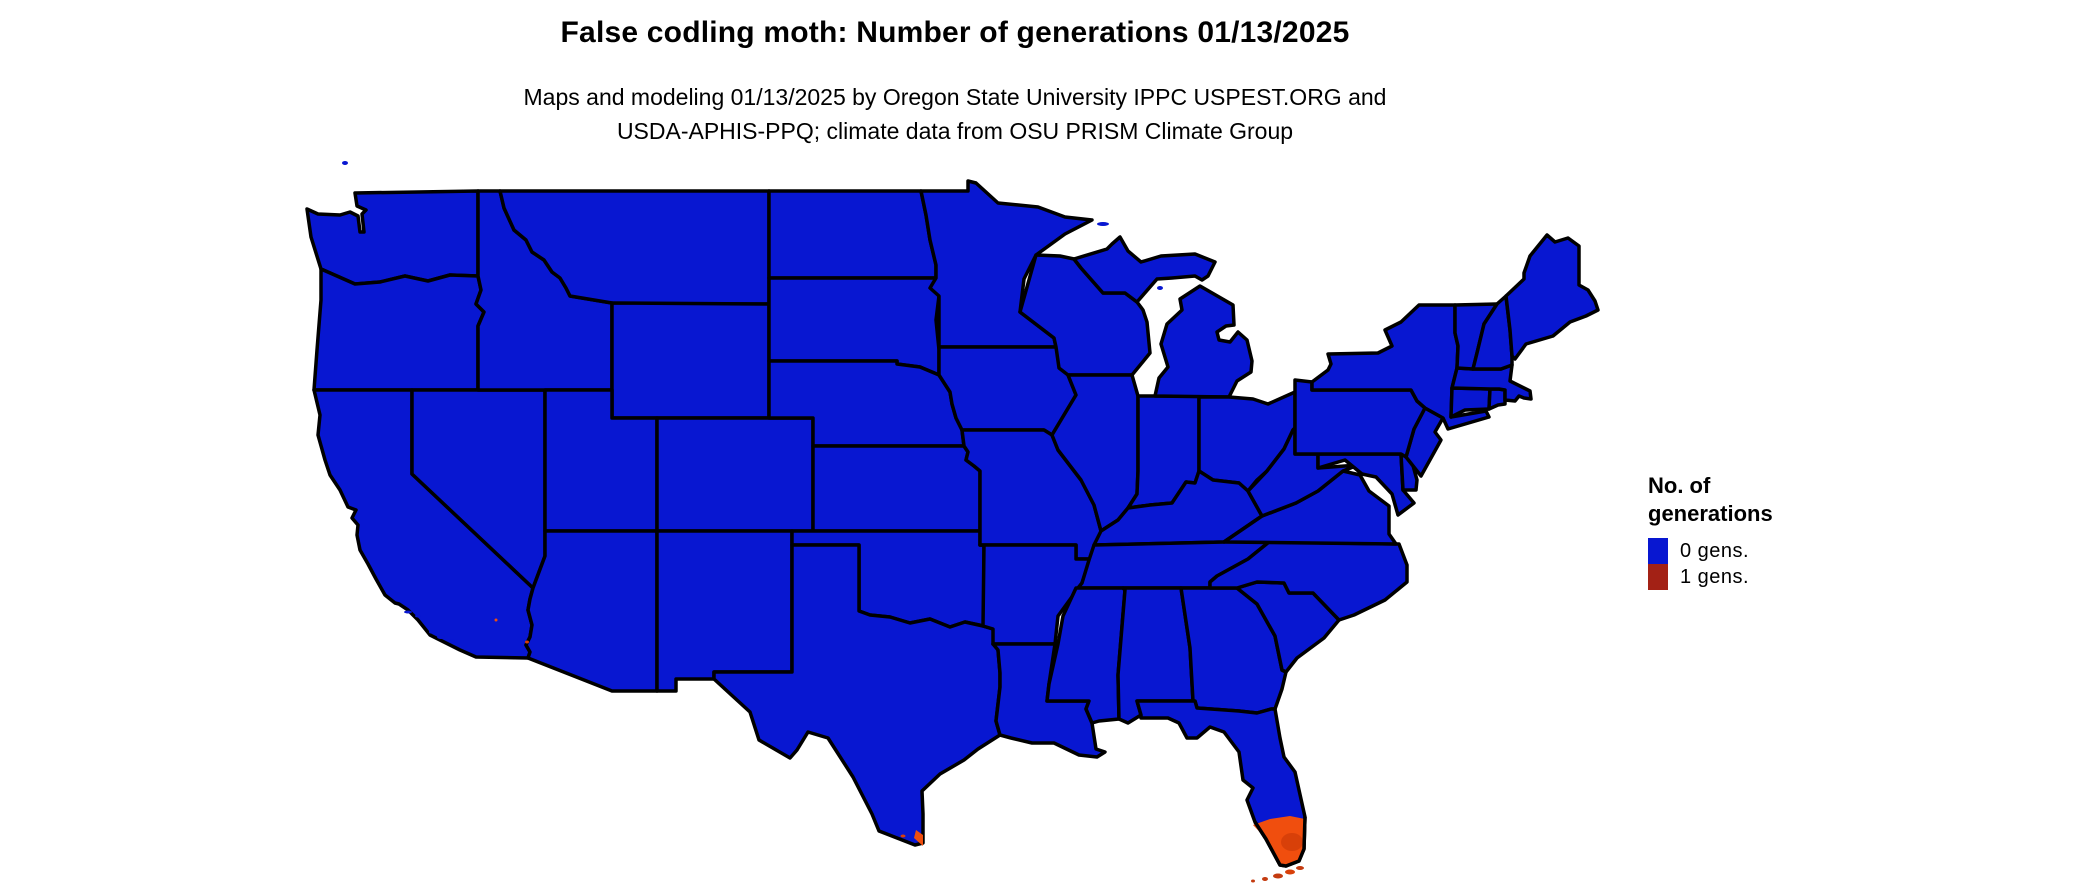 The image size is (2100, 892). What do you see at coordinates (1658, 551) in the screenshot?
I see `legend-swatch-0-gens` at bounding box center [1658, 551].